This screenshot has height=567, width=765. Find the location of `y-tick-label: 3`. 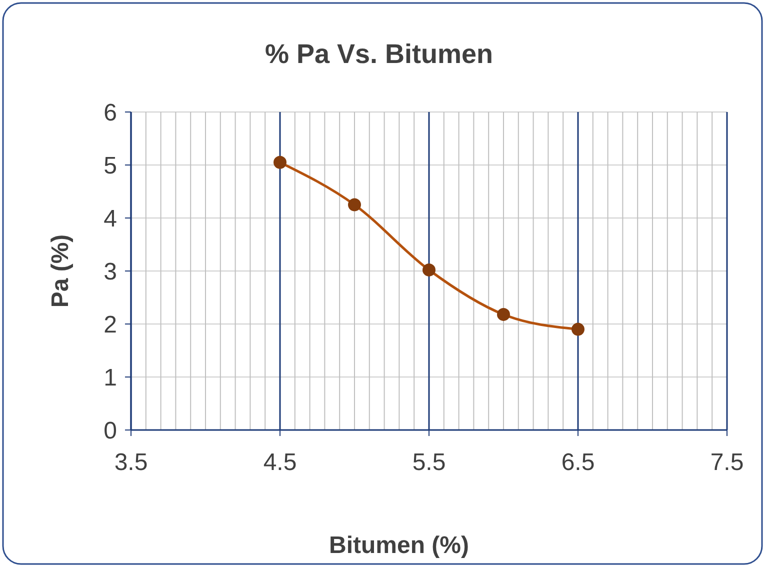

y-tick-label: 3 is located at coordinates (110, 272).